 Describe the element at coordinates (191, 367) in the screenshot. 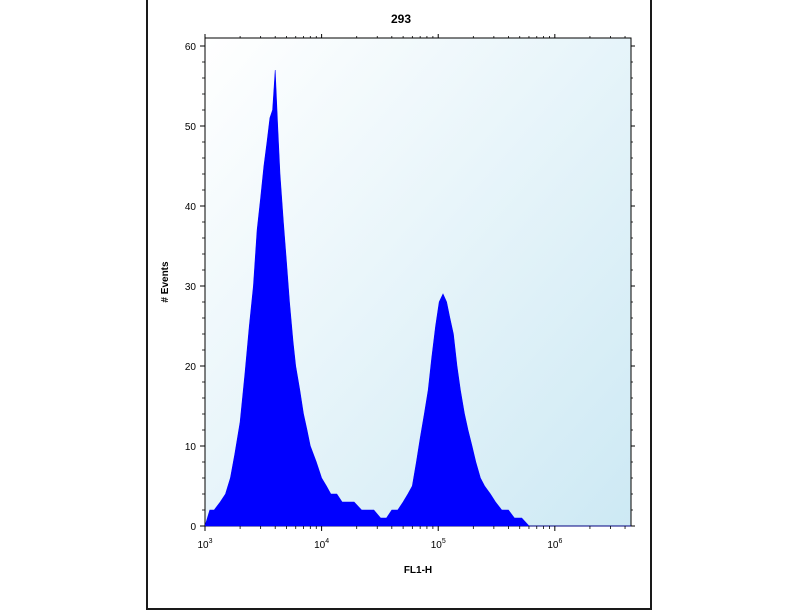

I see `y-tick-label: 20` at that location.